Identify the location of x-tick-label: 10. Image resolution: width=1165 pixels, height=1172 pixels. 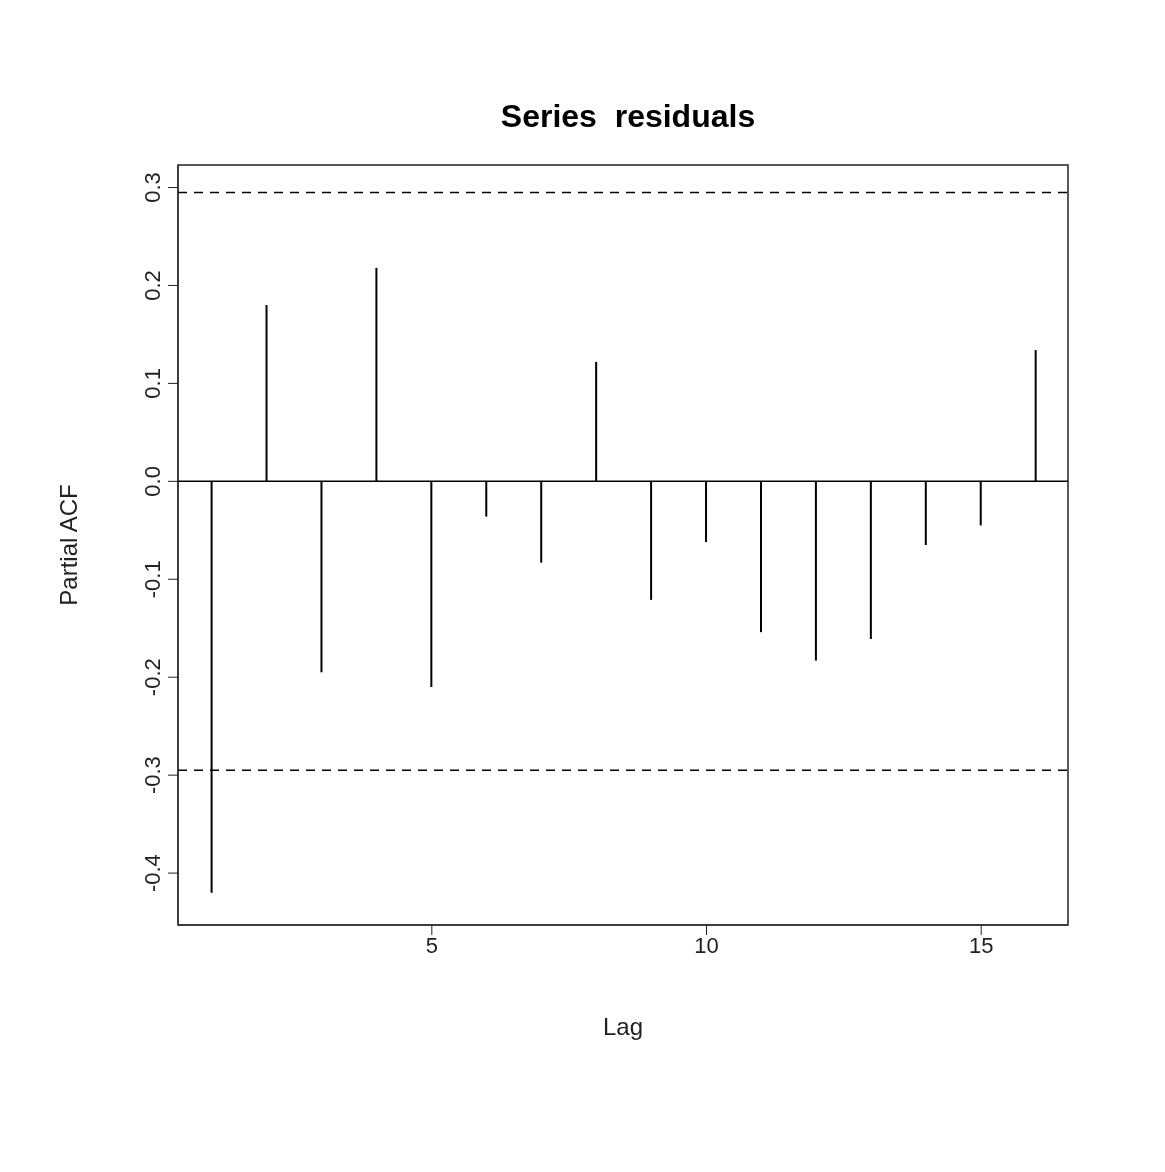
(706, 945).